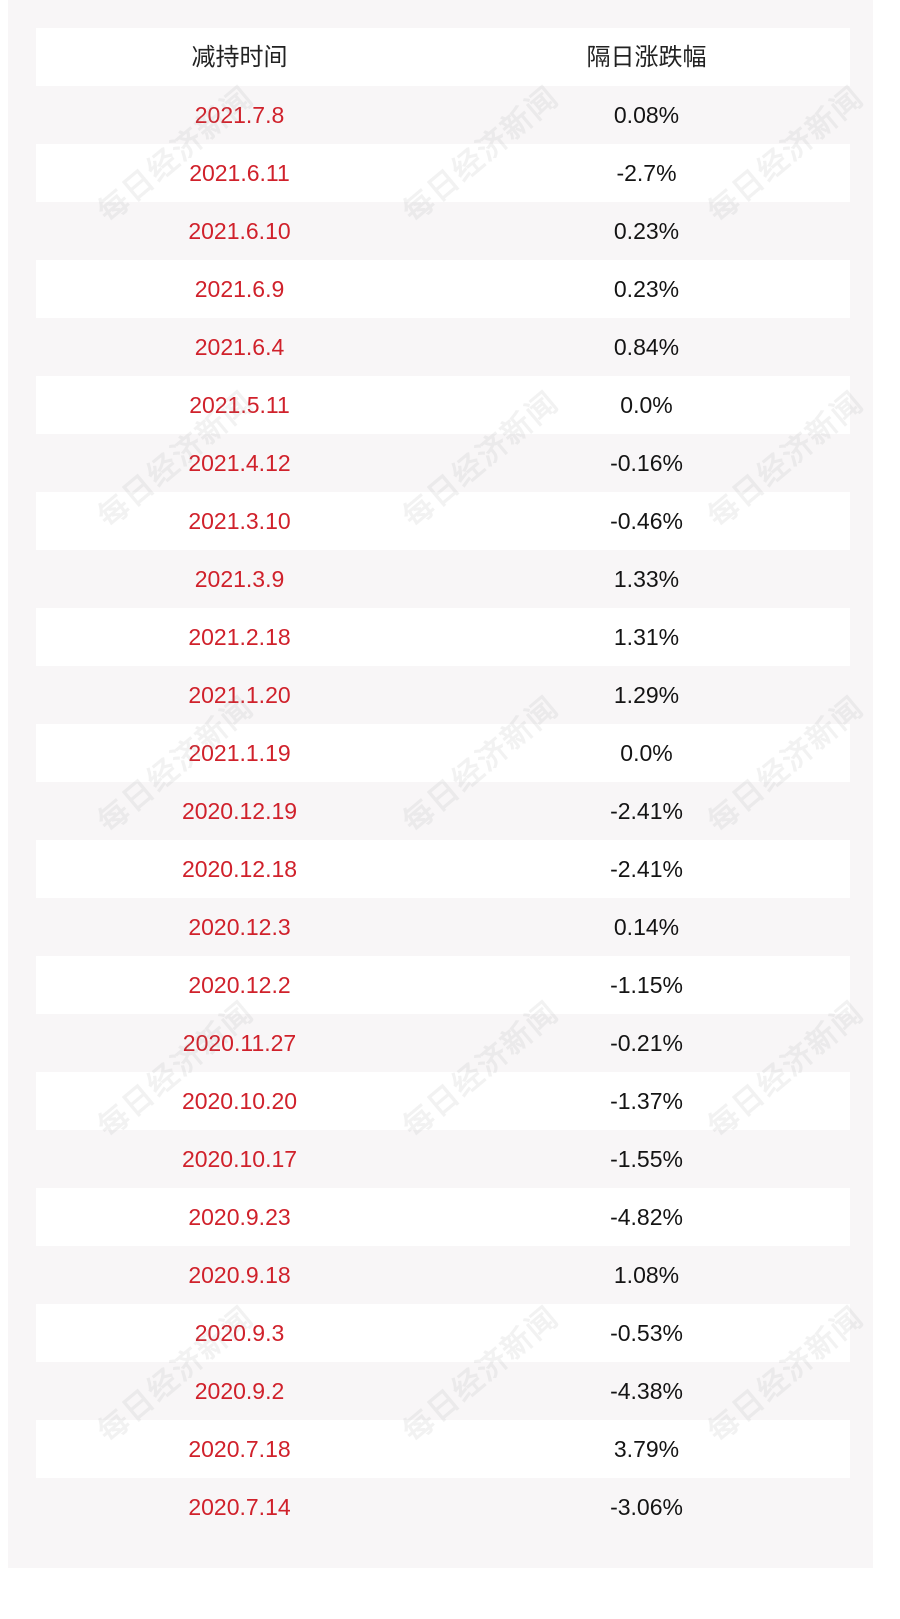 This screenshot has height=1619, width=900. I want to click on date-cell: 2020.9.23, so click(239, 1217).